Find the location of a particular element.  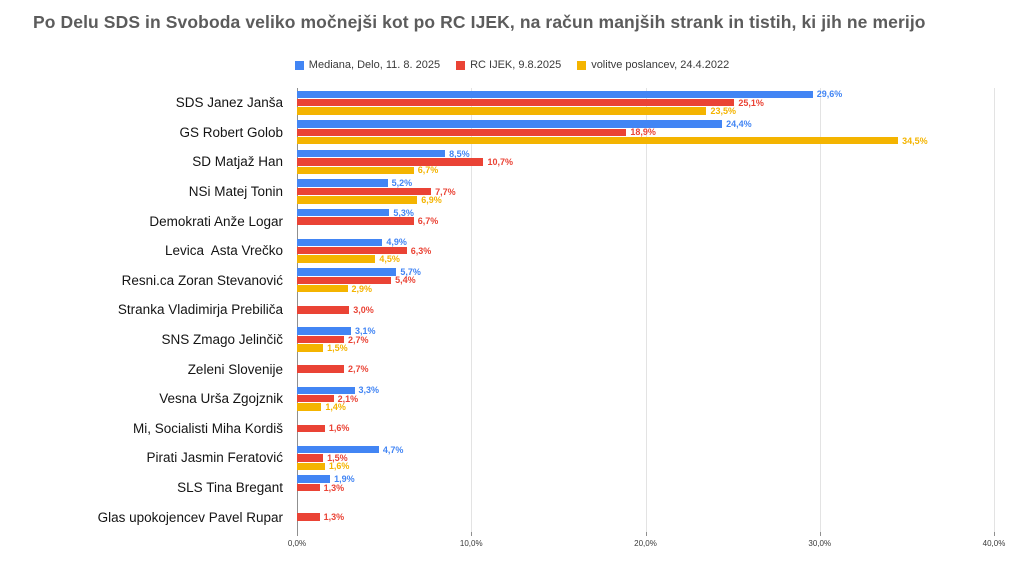

bar-group-row: 2,7% is located at coordinates (645, 369).